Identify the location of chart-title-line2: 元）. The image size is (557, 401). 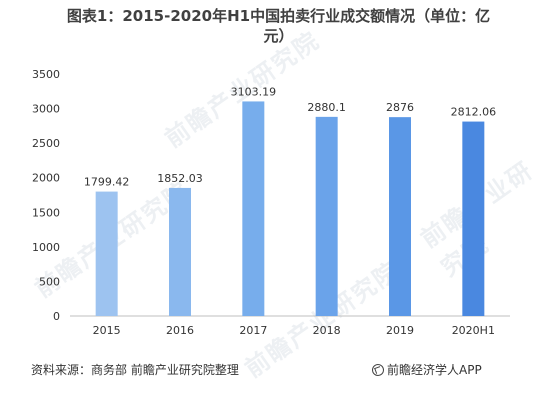
(278, 36).